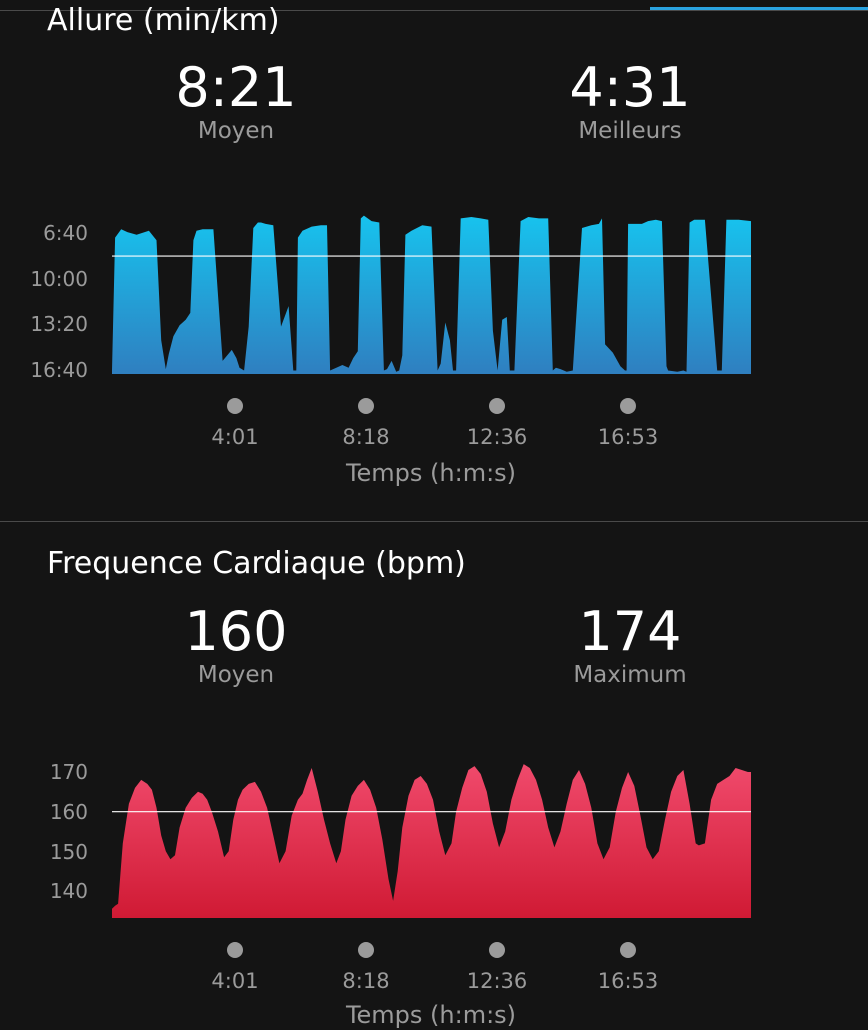 The width and height of the screenshot is (868, 1030). I want to click on heart-y-tick-label: 160, so click(69, 812).